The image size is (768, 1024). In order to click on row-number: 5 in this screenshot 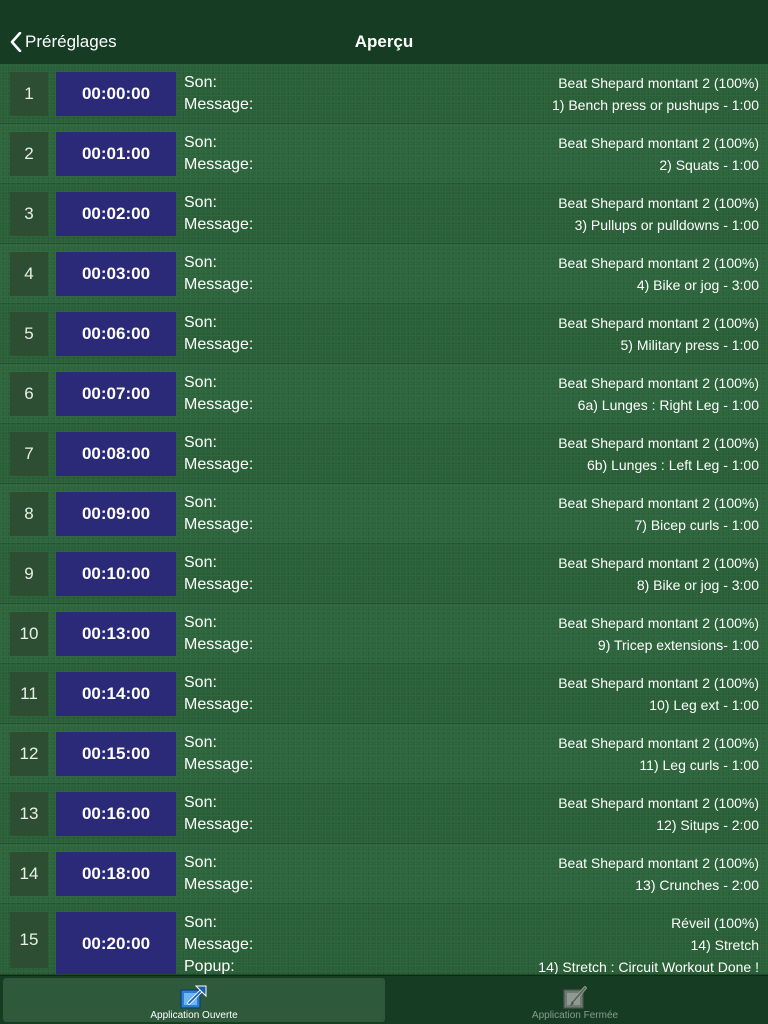, I will do `click(29, 334)`.